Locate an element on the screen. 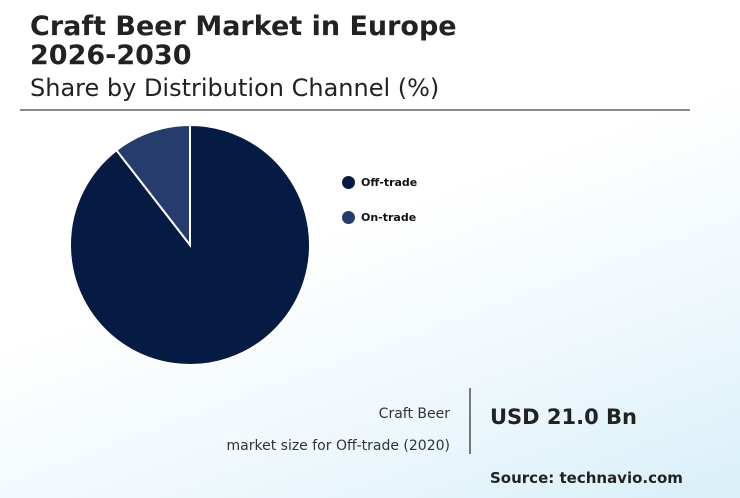 Image resolution: width=740 pixels, height=498 pixels. legend: Off-trade On-trade is located at coordinates (379, 208).